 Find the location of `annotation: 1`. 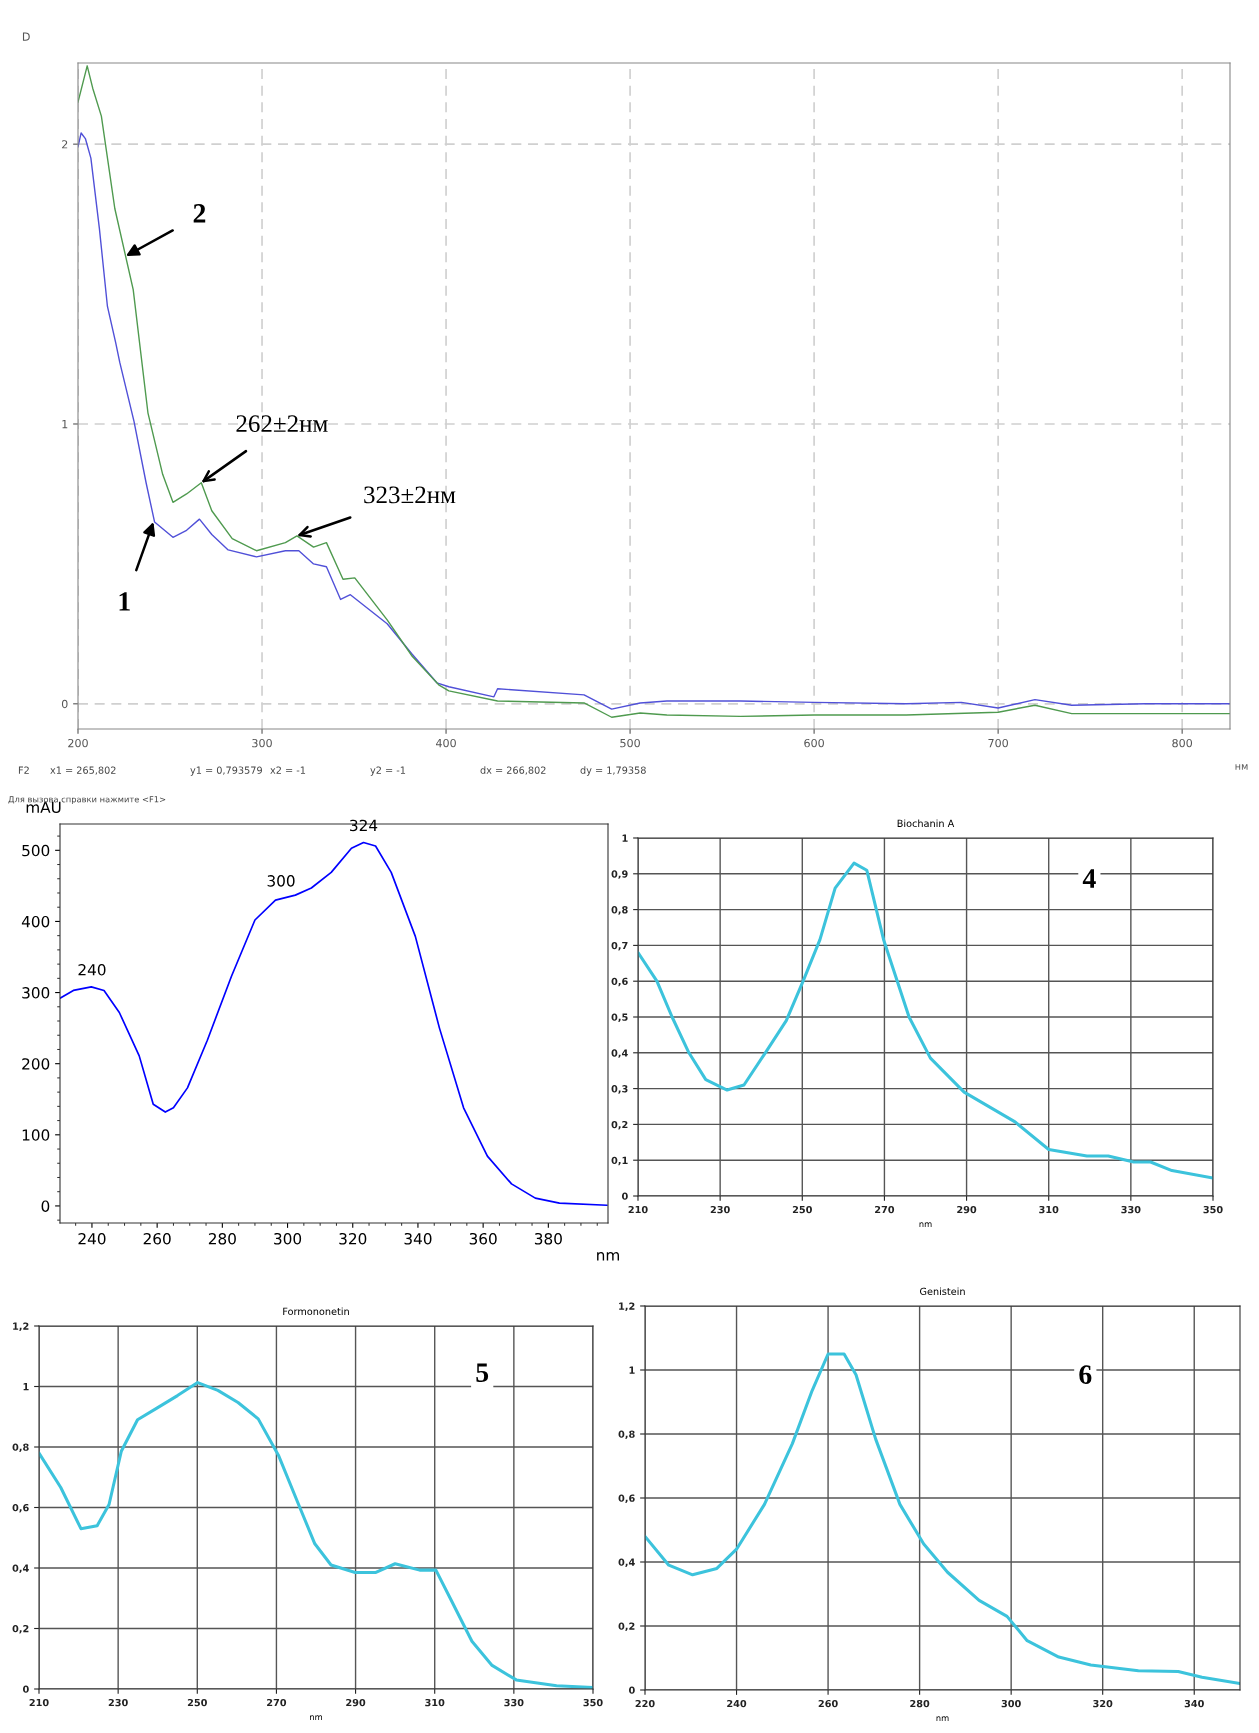

annotation: 1 is located at coordinates (124, 601).